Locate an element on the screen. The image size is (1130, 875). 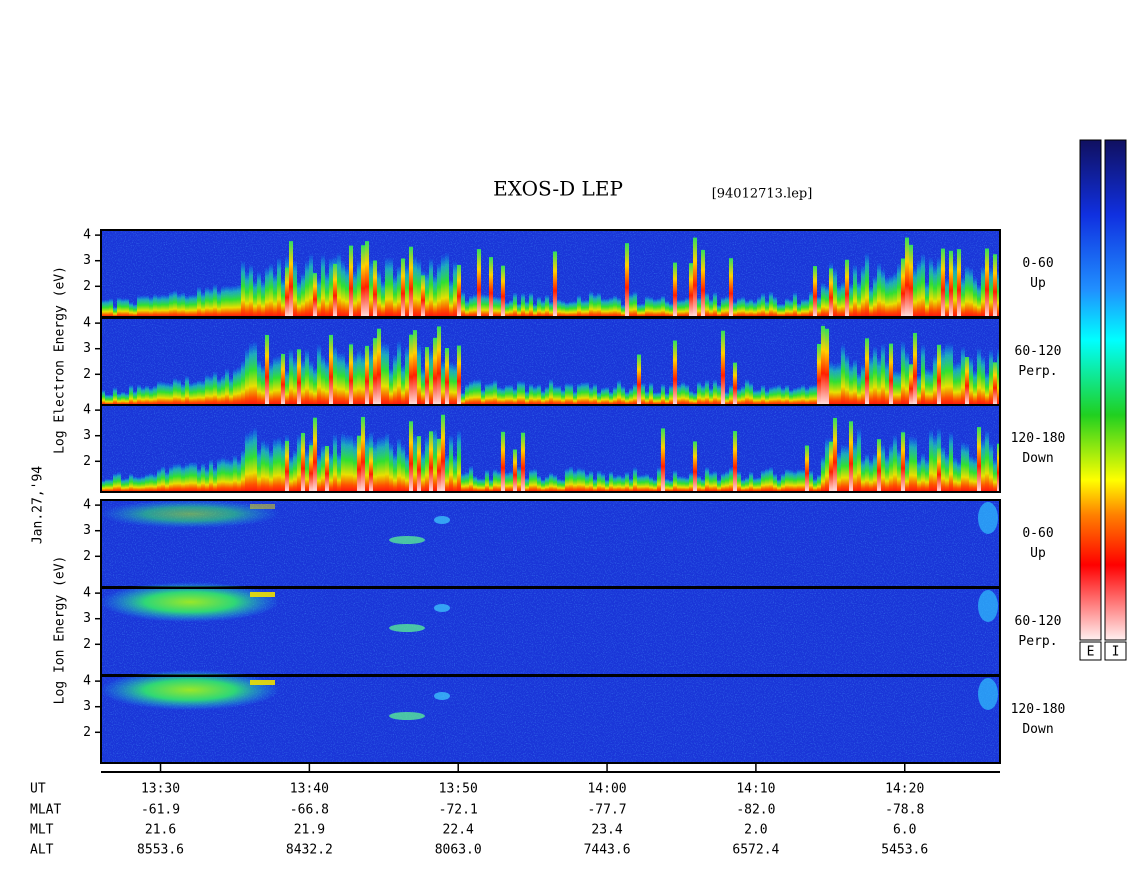
file-label: [94012713.lep] is located at coordinates (762, 194).